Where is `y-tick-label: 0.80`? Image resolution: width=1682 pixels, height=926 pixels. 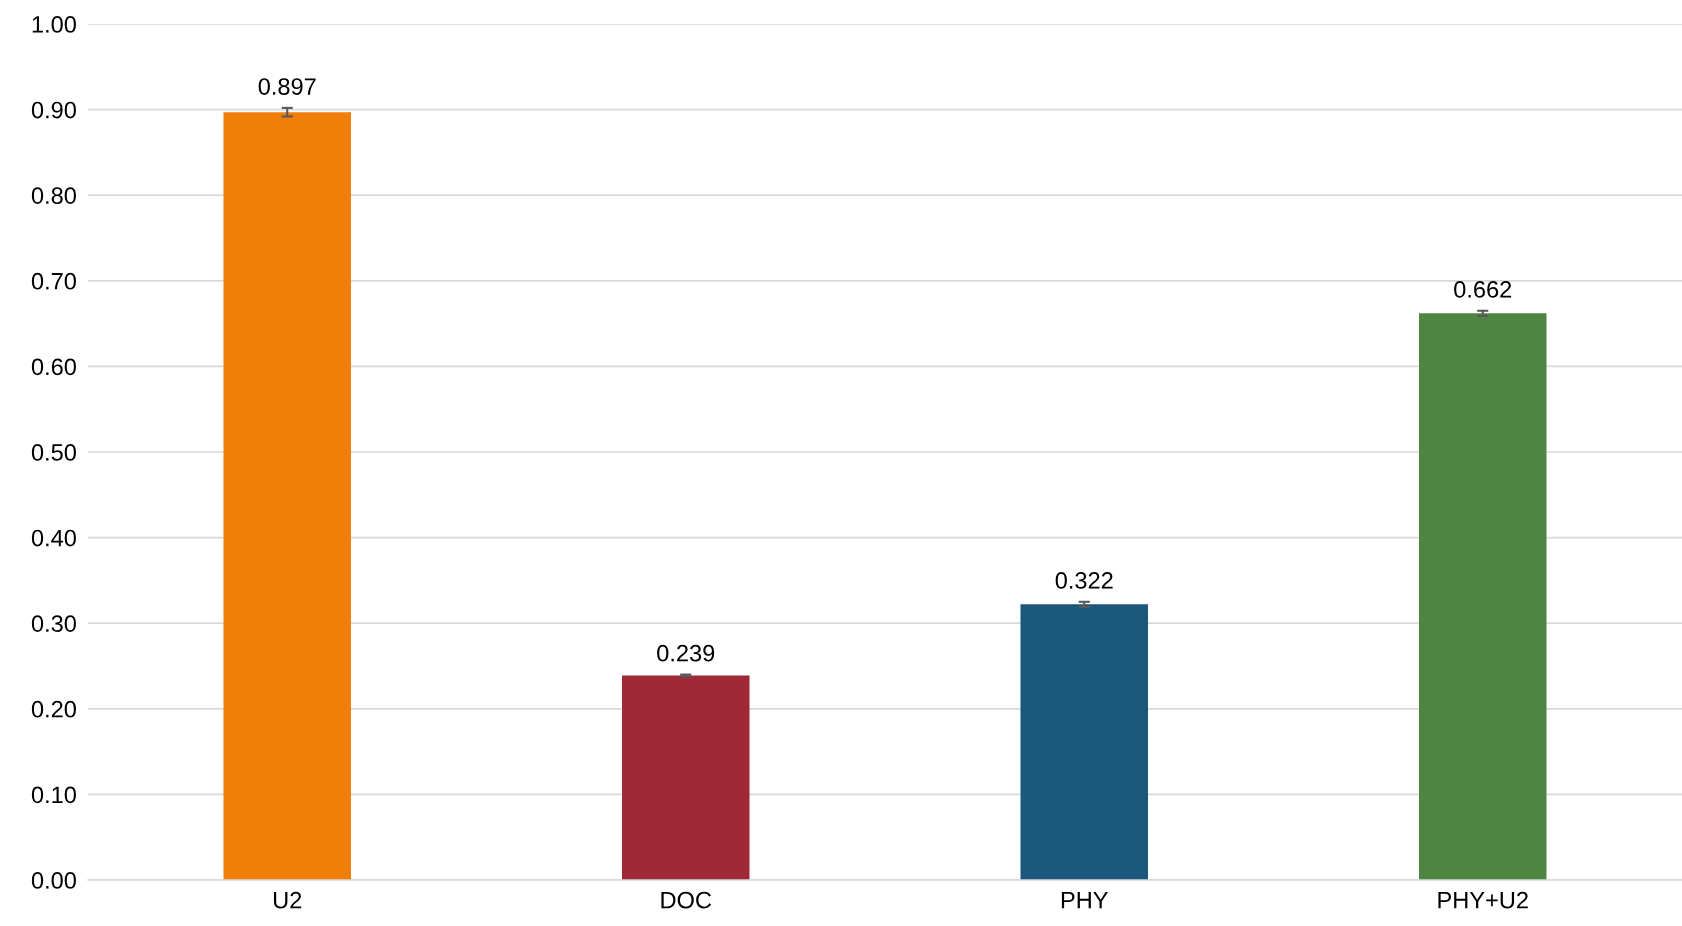 y-tick-label: 0.80 is located at coordinates (53, 195).